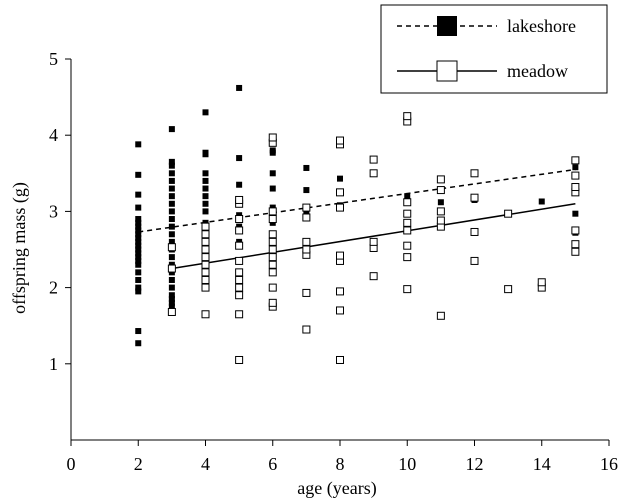 This screenshot has height=499, width=628. Describe the element at coordinates (373, 236) in the screenshot. I see `meadow-trend-line` at that location.